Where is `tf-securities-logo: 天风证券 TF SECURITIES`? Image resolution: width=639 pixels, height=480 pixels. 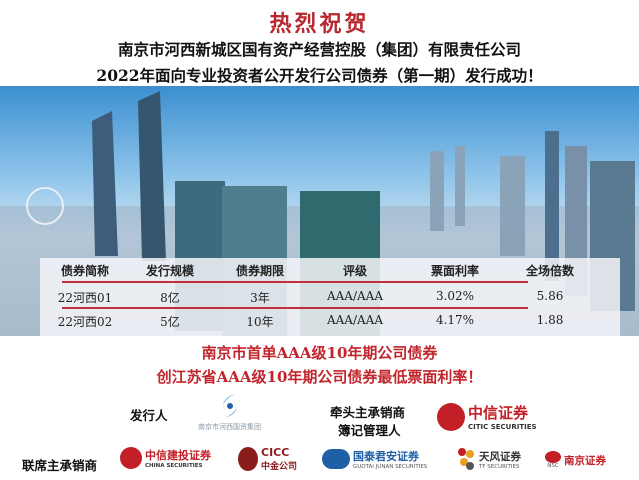 tf-securities-logo: 天风证券 TF SECURITIES is located at coordinates (488, 459).